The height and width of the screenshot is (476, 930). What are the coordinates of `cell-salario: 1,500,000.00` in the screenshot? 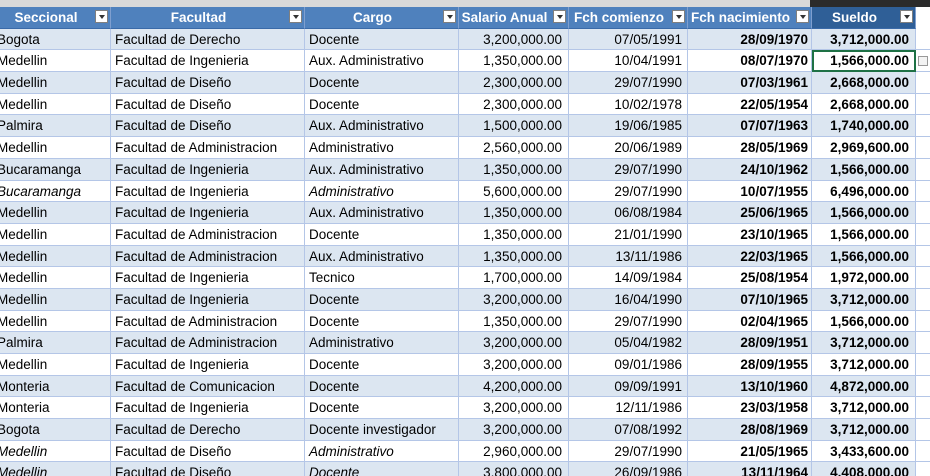 It's located at (514, 126).